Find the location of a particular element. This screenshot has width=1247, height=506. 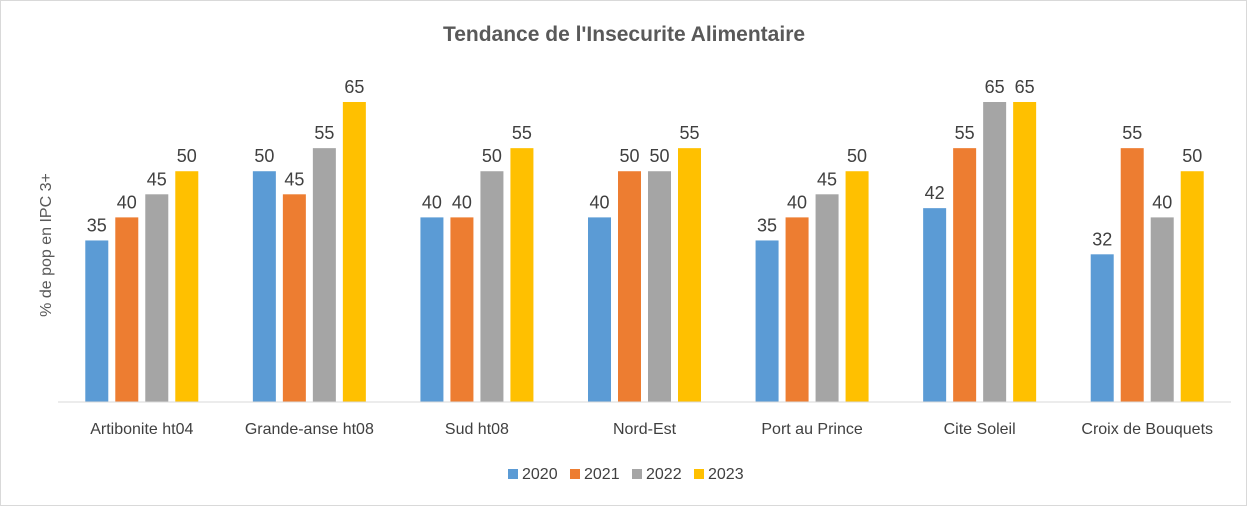

category-label: Croix de Bouquets is located at coordinates (1147, 429).